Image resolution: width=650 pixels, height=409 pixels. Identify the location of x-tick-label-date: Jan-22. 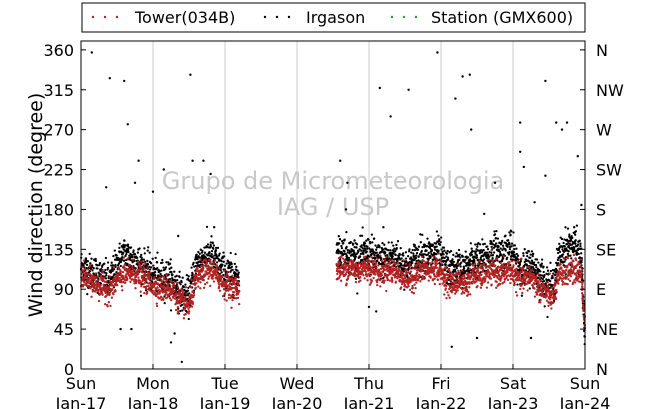
(441, 401).